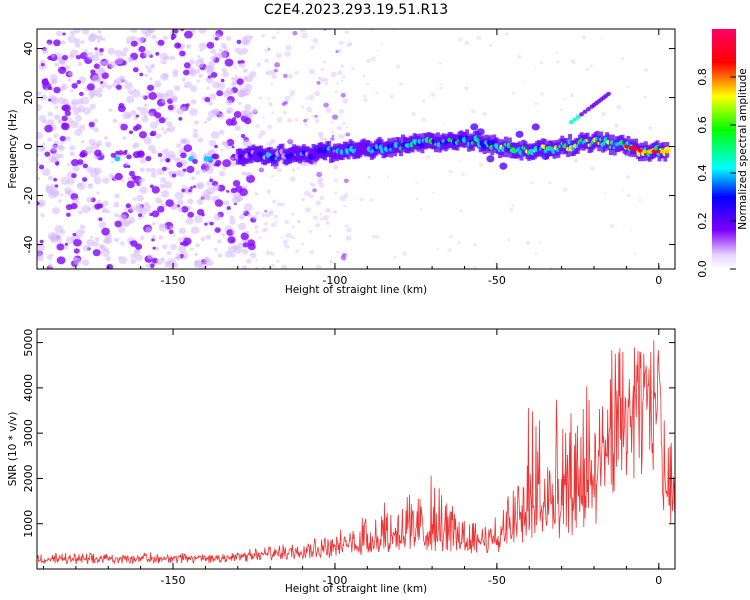 This screenshot has height=600, width=750. Describe the element at coordinates (658, 151) in the screenshot. I see `signal-peak` at that location.